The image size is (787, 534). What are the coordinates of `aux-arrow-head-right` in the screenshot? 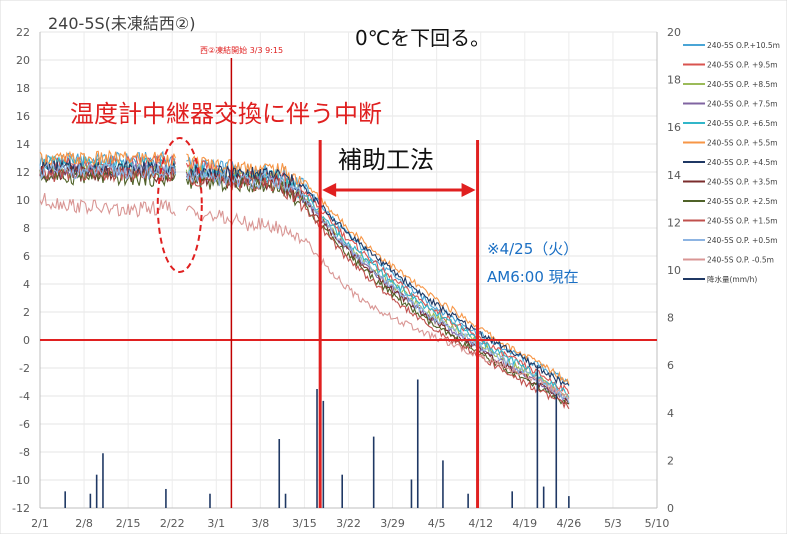 It's located at (468, 190).